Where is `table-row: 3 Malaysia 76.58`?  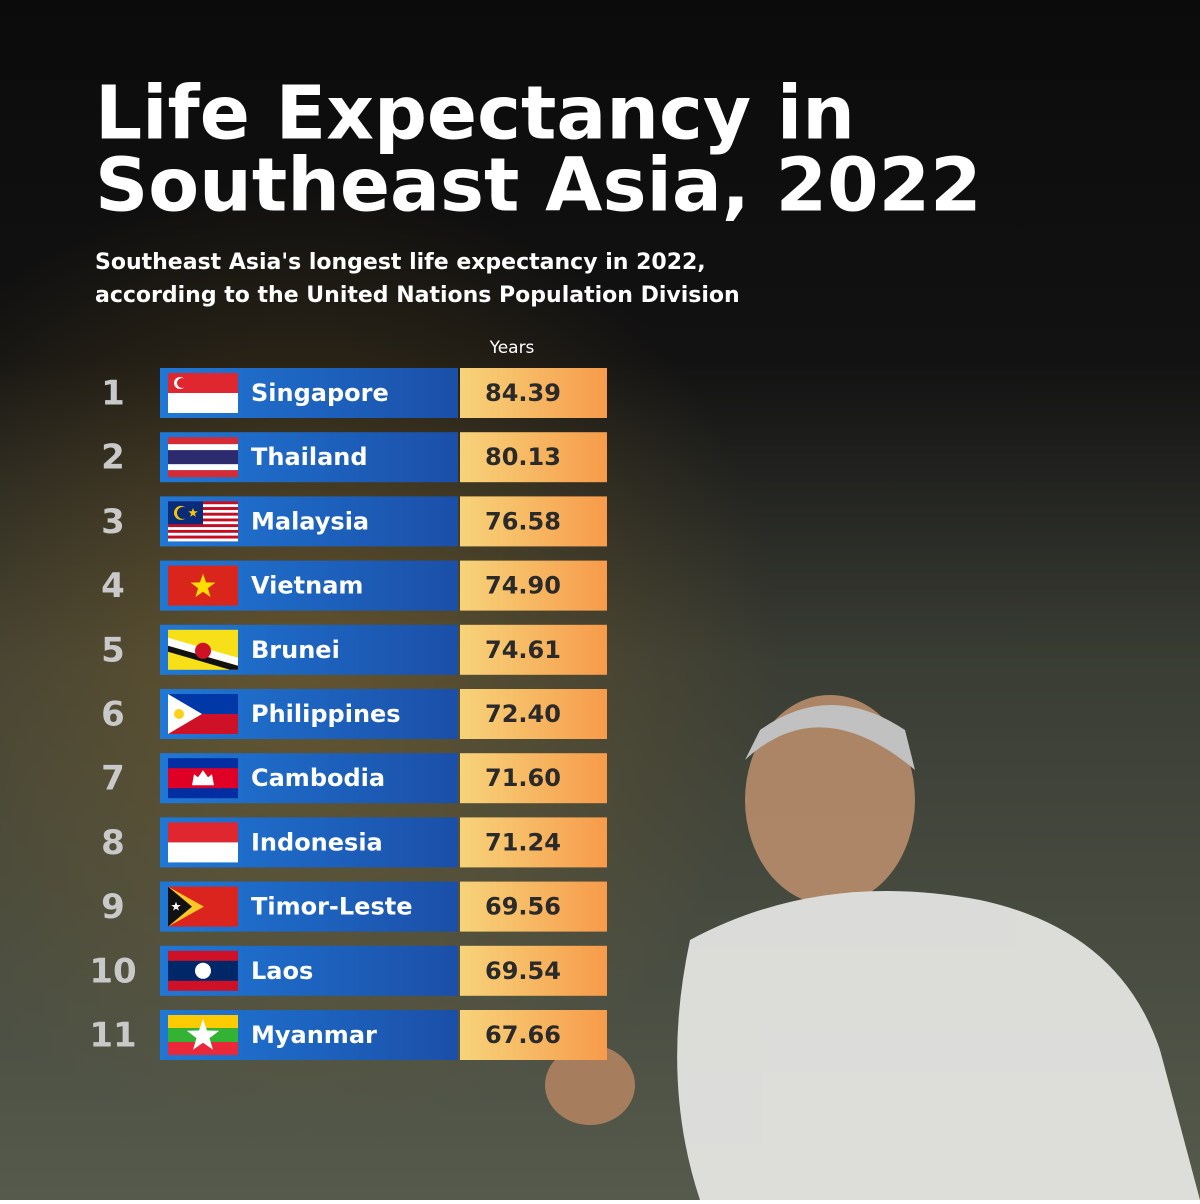
table-row: 3 Malaysia 76.58 is located at coordinates (354, 521).